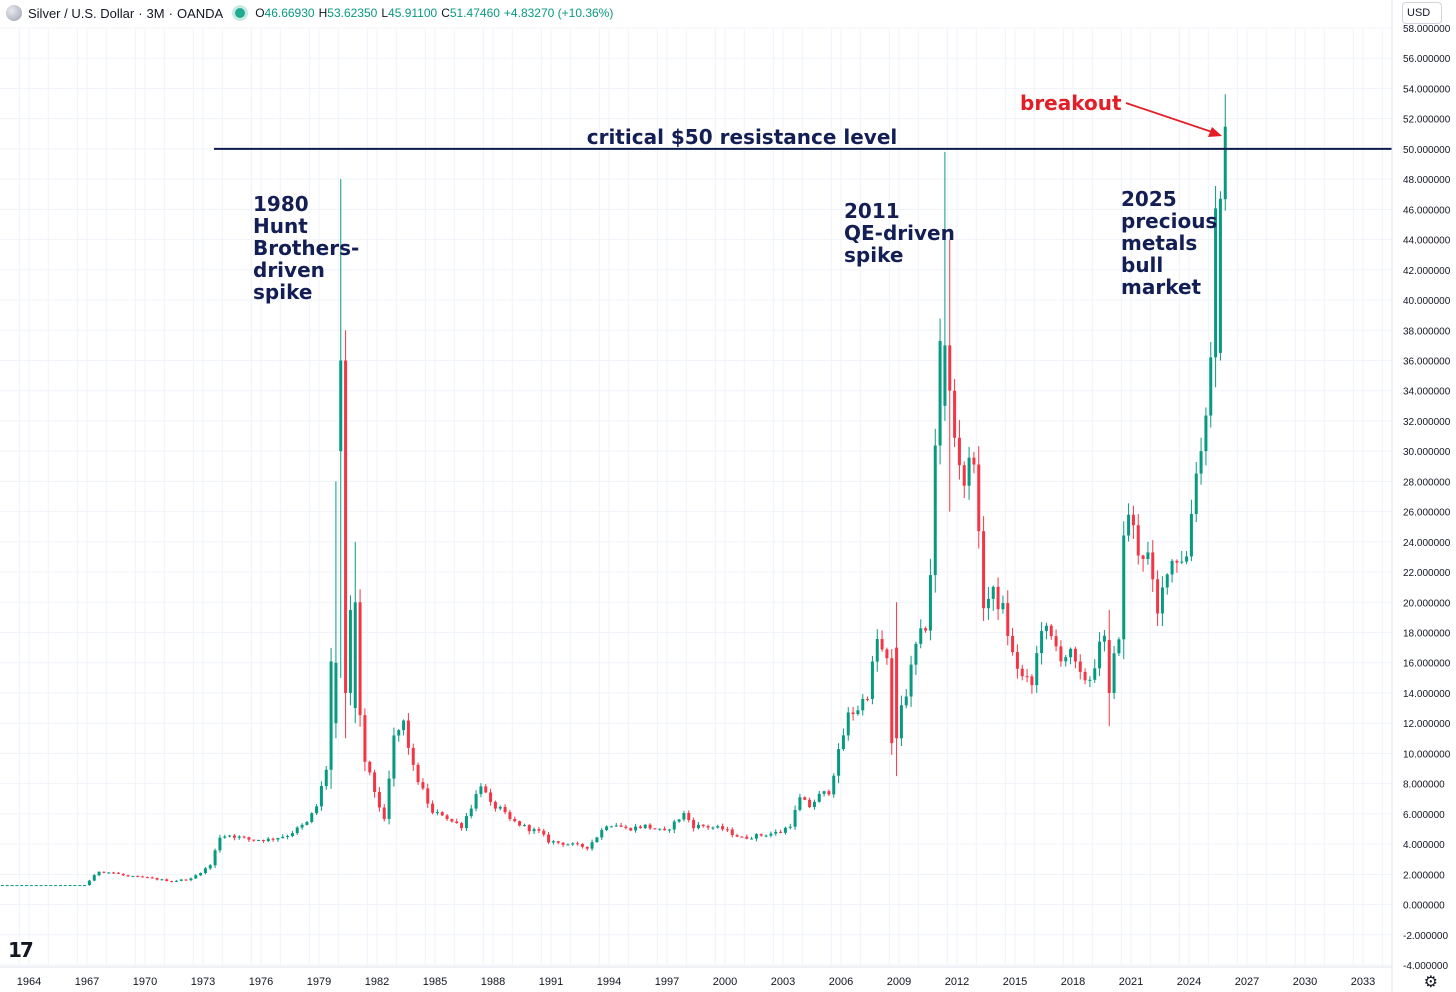 This screenshot has width=1456, height=992. I want to click on x-tick-label: 2030, so click(1305, 982).